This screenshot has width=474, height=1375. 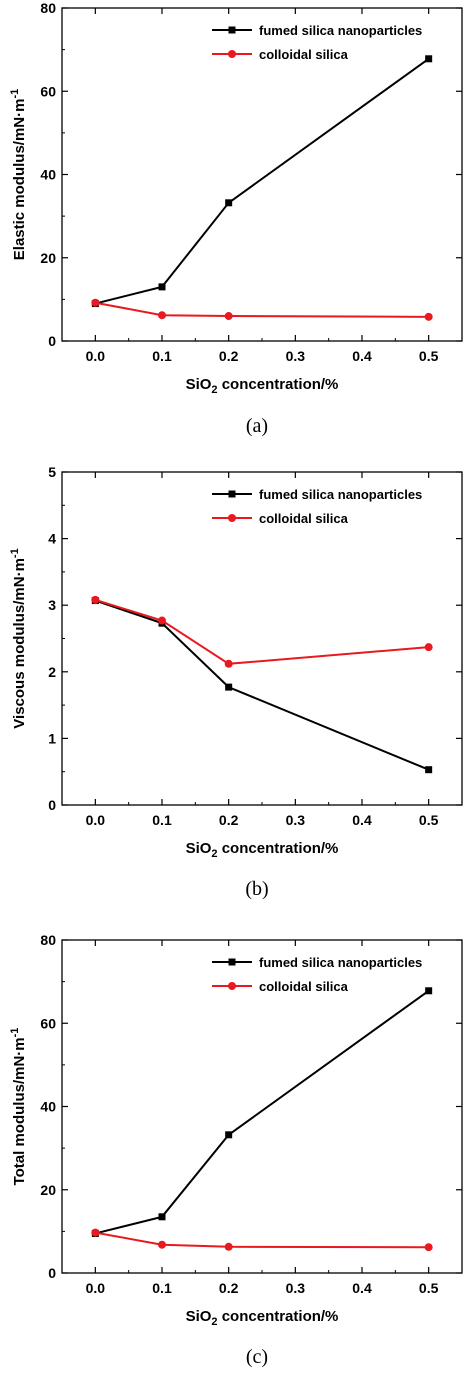 I want to click on y-axis-label: Elastic modulus/mN·m-1, so click(x=18, y=174).